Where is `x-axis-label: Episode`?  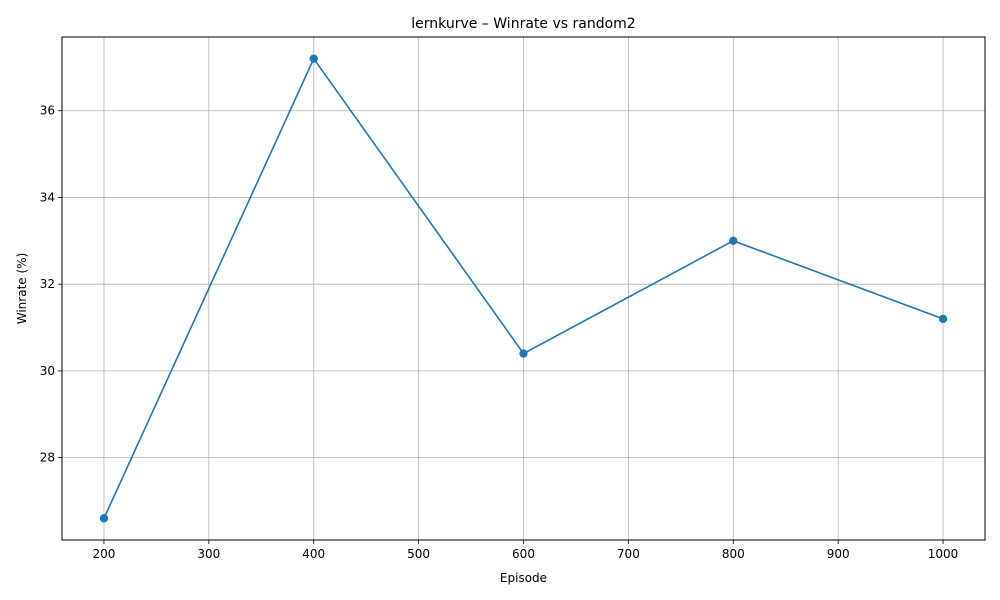 x-axis-label: Episode is located at coordinates (523, 578).